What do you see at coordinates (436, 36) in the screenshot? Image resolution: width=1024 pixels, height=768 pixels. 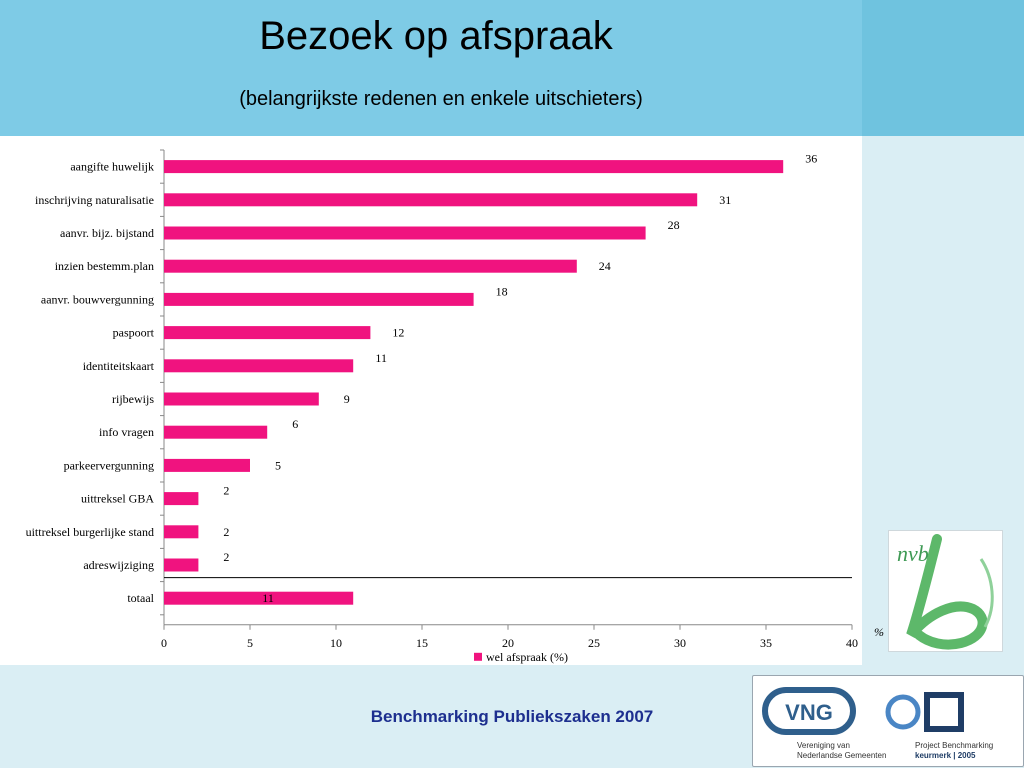 I see `slide-title: Bezoek op afspraak` at bounding box center [436, 36].